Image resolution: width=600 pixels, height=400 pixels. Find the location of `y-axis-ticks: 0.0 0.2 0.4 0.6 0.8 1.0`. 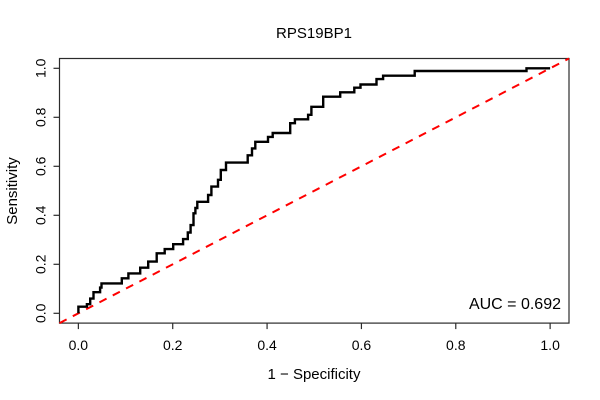

y-axis-ticks: 0.0 0.2 0.4 0.6 0.8 1.0 is located at coordinates (46, 190).